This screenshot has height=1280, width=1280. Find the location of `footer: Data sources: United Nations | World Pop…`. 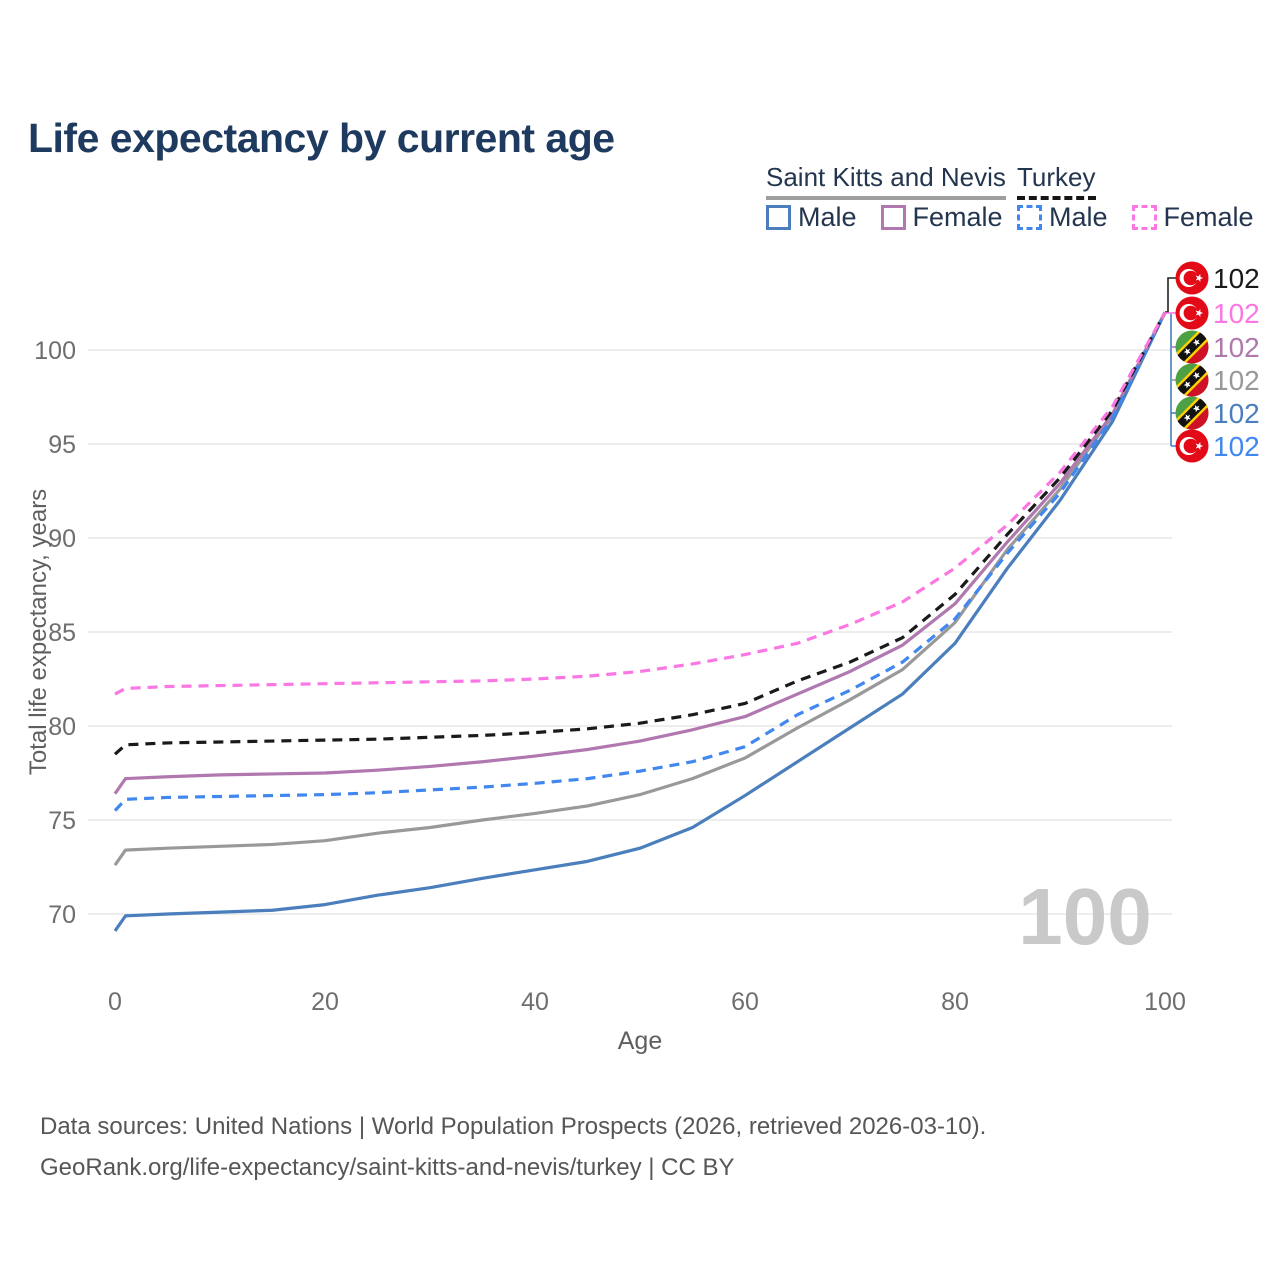

footer: Data sources: United Nations | World Pop… is located at coordinates (513, 1147).